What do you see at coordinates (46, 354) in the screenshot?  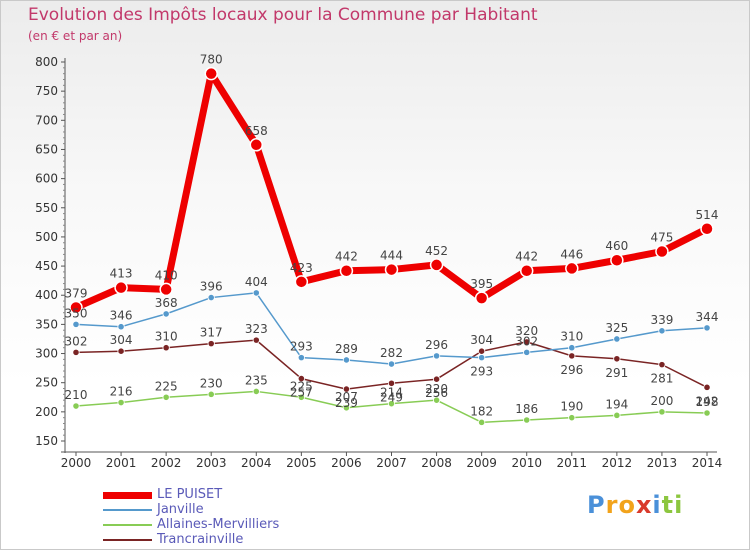 I see `y-tick-label: 300` at bounding box center [46, 354].